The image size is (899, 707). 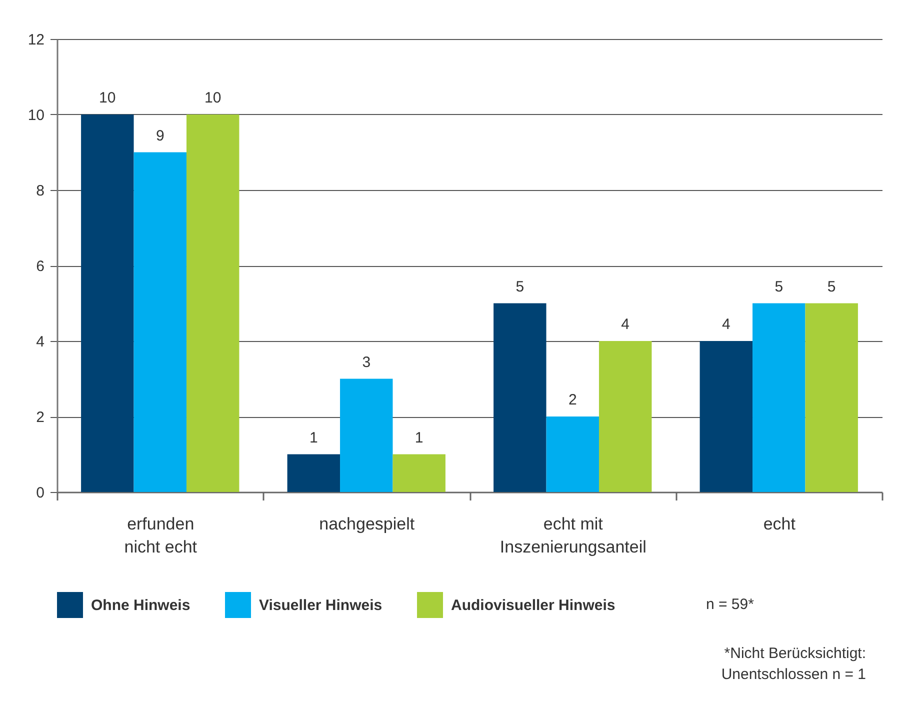 I want to click on data-label: 3, so click(x=366, y=362).